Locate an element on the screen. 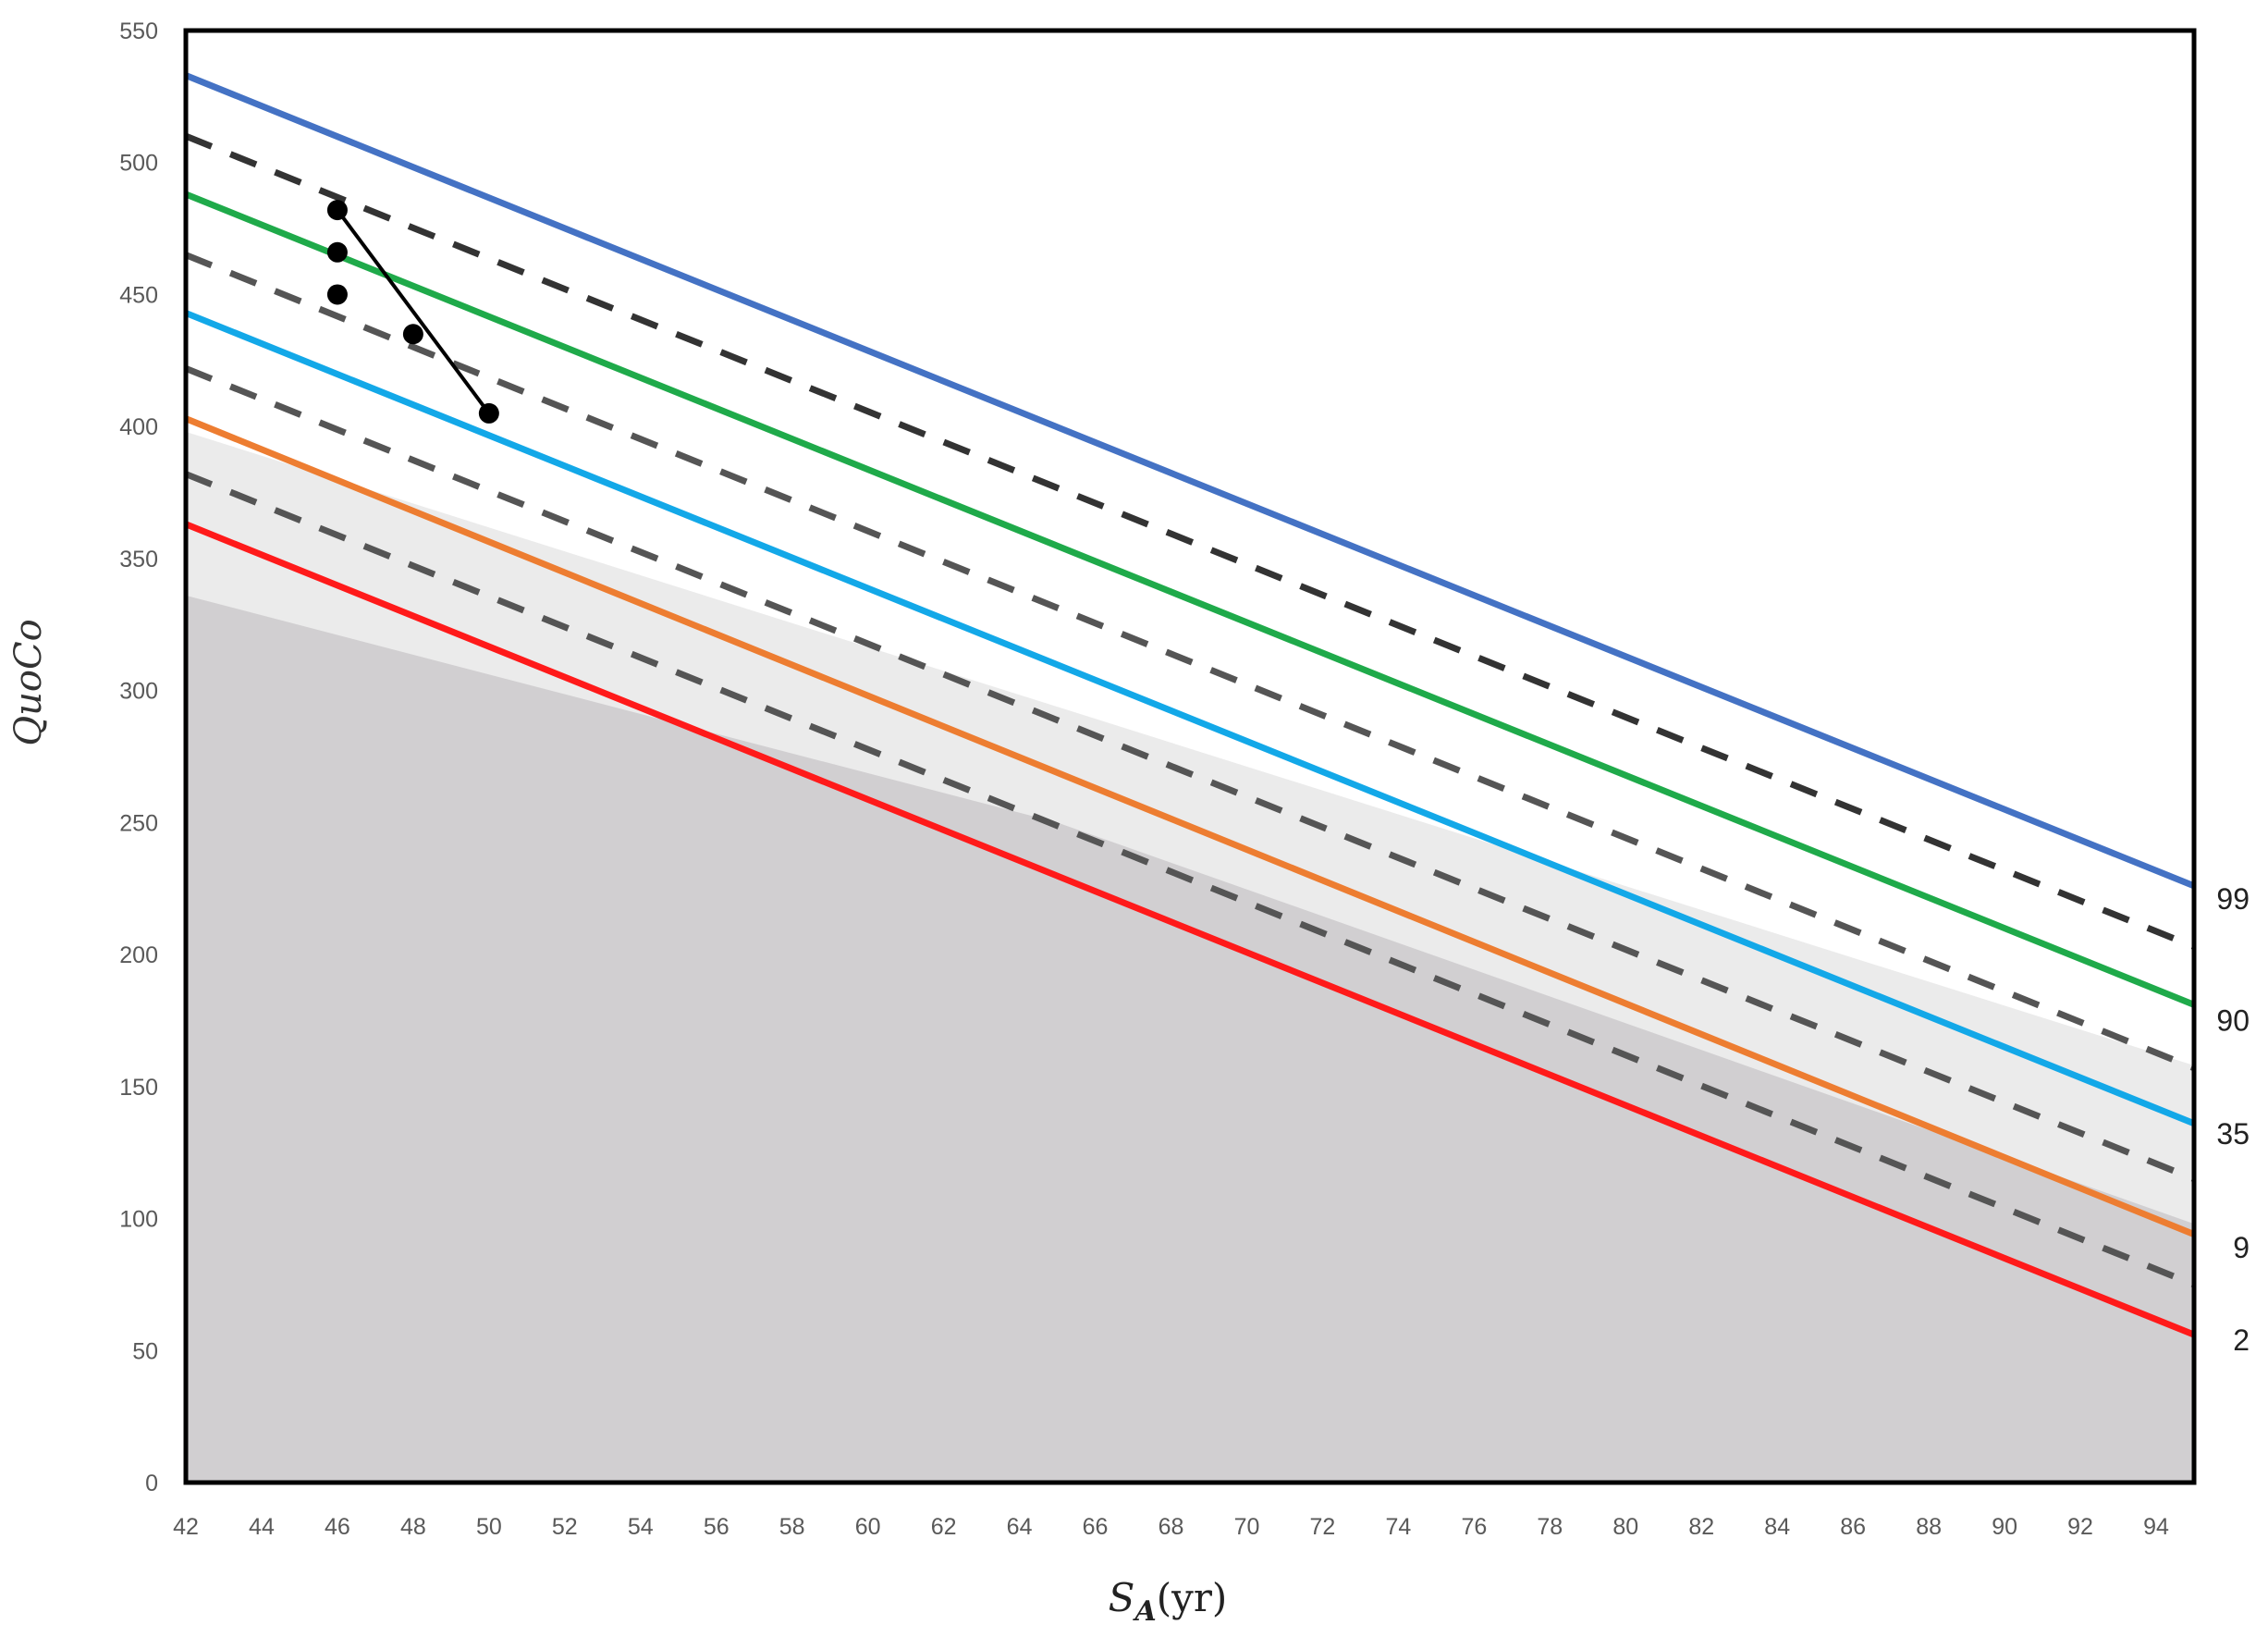  y-tick-label: 350 is located at coordinates (139, 559).